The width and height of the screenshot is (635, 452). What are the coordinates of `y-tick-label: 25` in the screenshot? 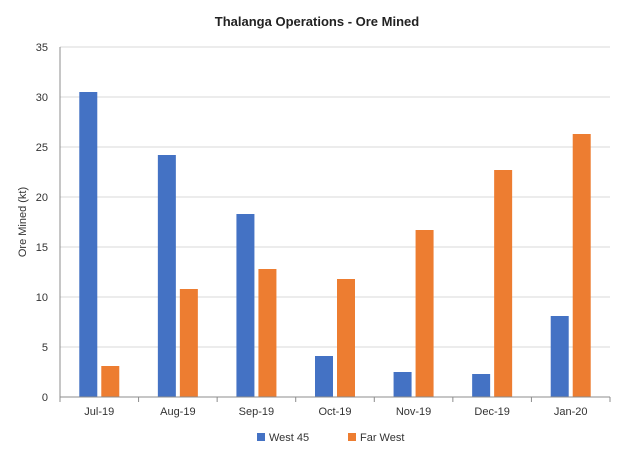 It's located at (42, 148).